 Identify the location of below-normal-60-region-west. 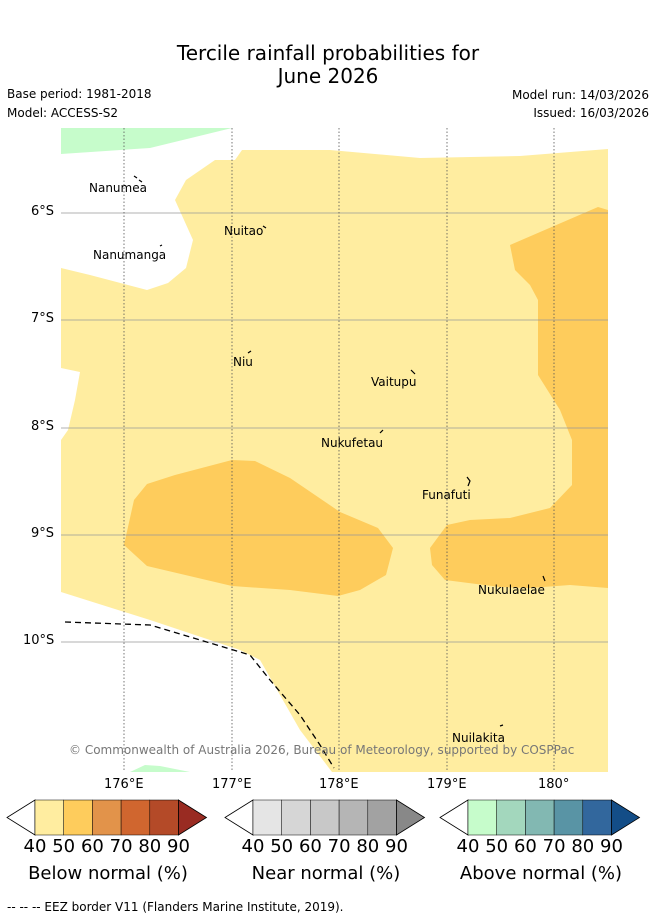
(258, 528).